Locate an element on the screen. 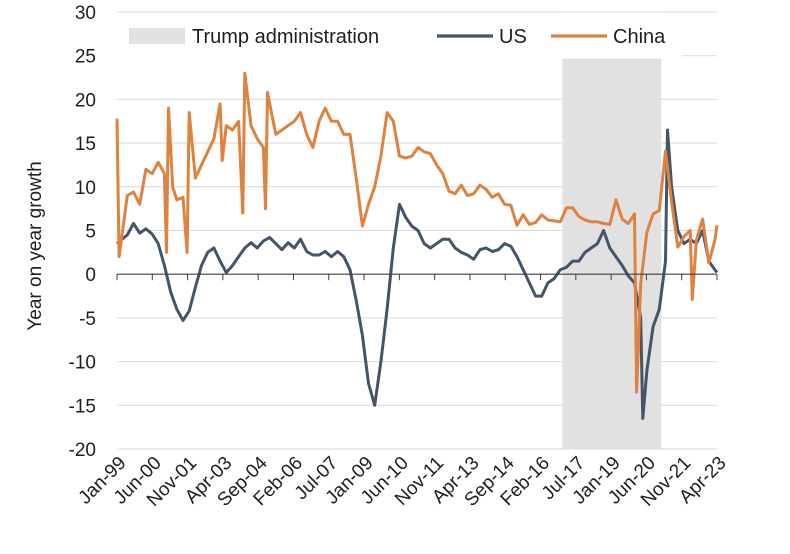 The height and width of the screenshot is (554, 790). y-tick-label: -20 is located at coordinates (82, 450).